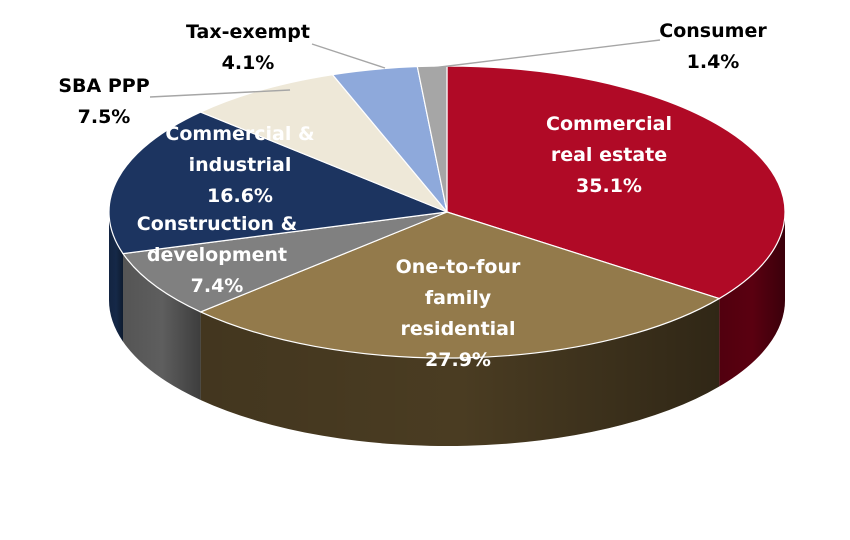  What do you see at coordinates (103, 86) in the screenshot?
I see `data-label-sba-ppp-line-1: SBA PPP` at bounding box center [103, 86].